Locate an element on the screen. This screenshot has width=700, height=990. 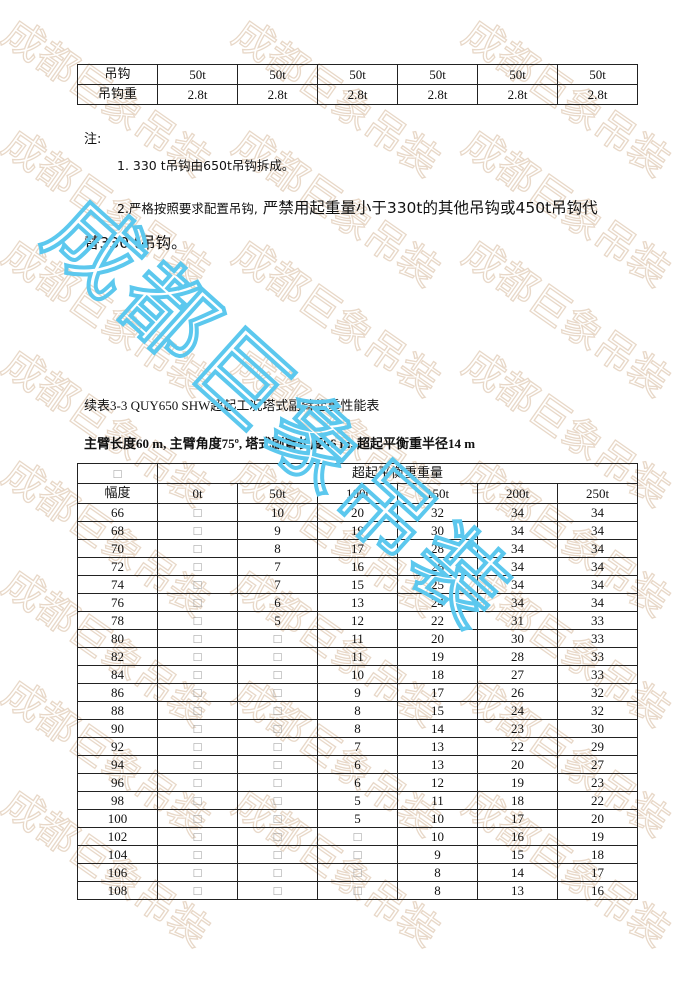
table-subheader-row: 幅度 0t 50t 100t 150t 200t 250t is located at coordinates (357, 493).